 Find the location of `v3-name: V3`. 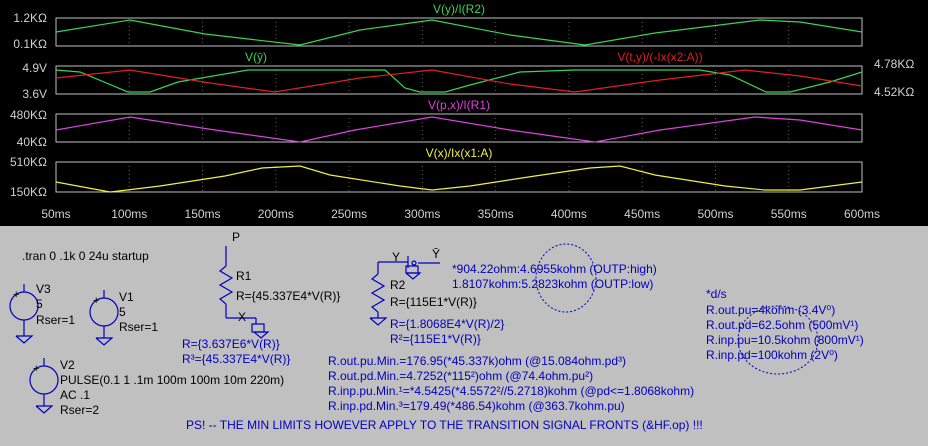

v3-name: V3 is located at coordinates (43, 289).